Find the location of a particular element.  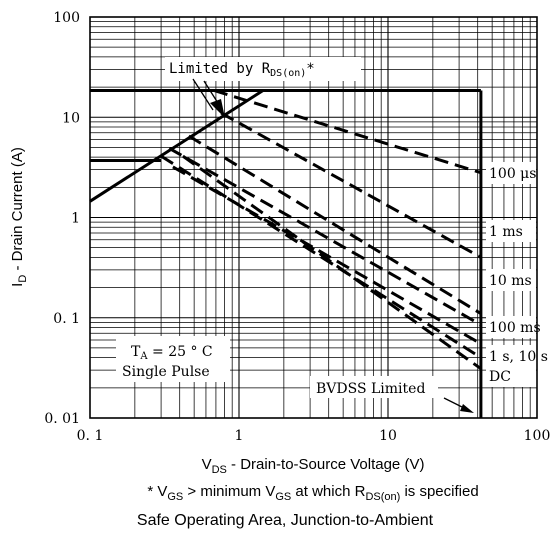

x-axis-label: VDS - Drain-to-Source Voltage (V) is located at coordinates (313, 466).